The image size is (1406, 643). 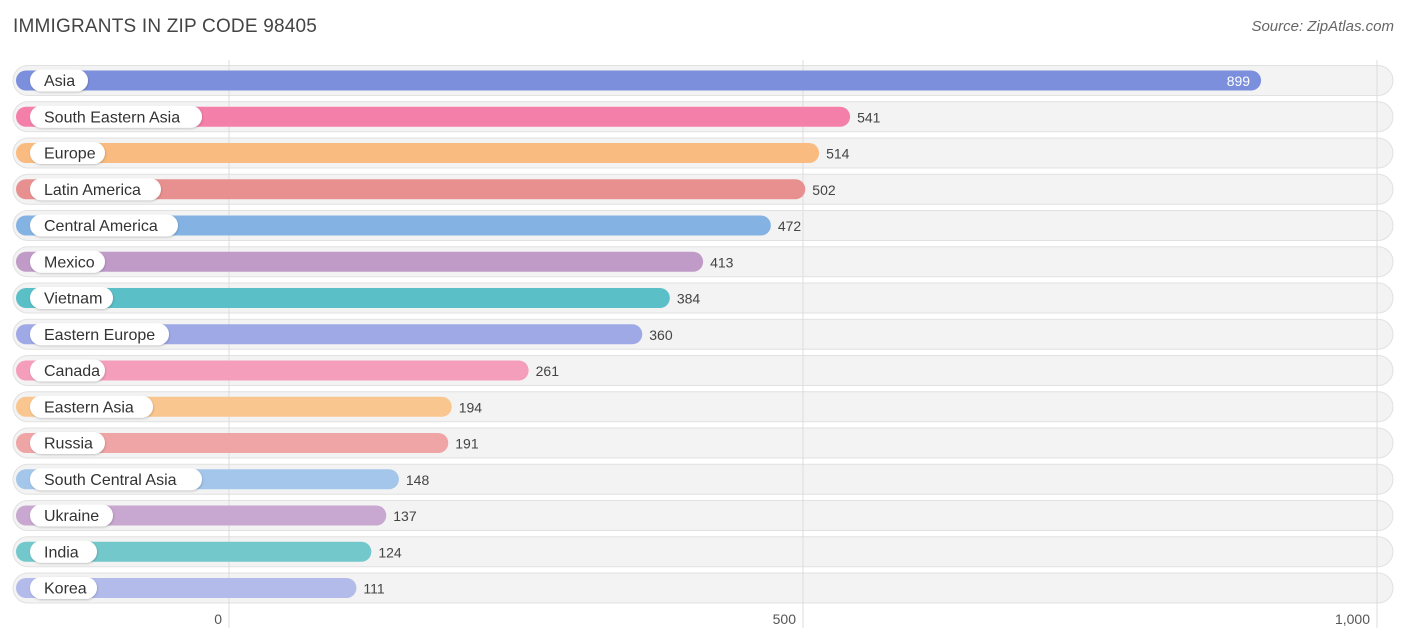 I want to click on category-label: South Central Asia, so click(x=110, y=480).